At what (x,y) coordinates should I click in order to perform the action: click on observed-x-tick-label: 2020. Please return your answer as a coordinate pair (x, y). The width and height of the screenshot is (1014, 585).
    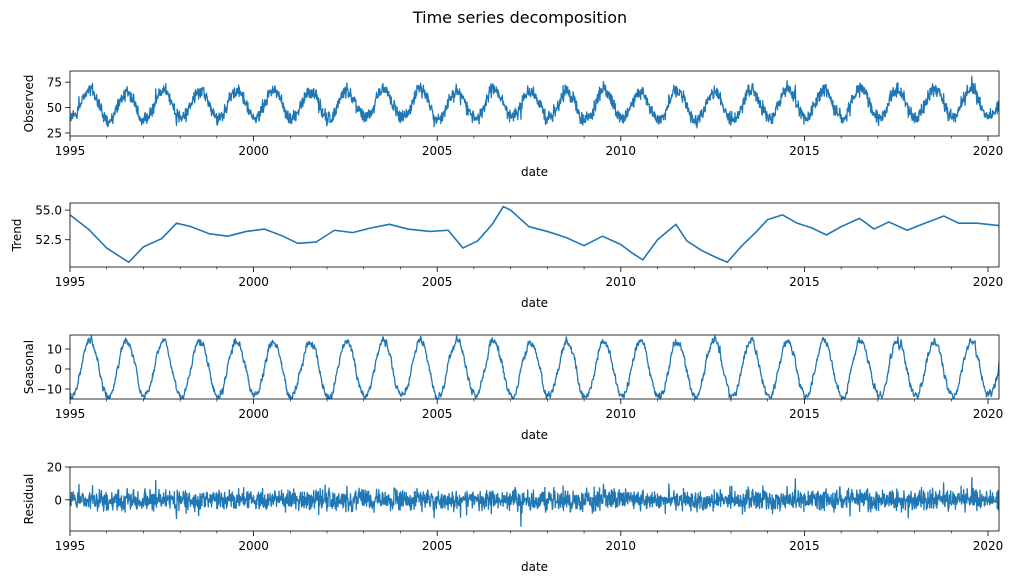
    Looking at the image, I should click on (988, 151).